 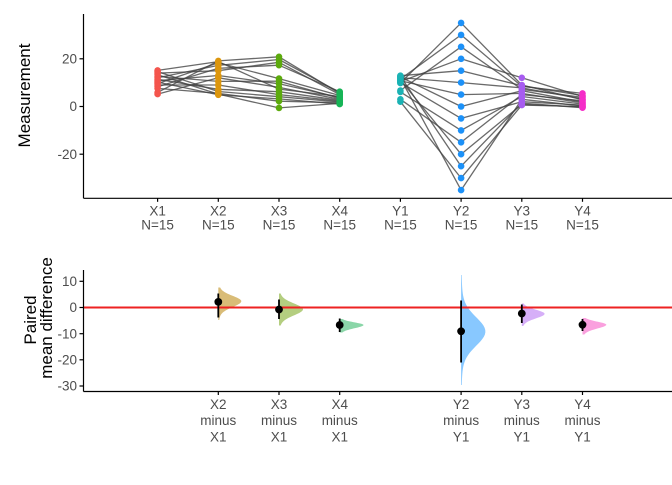 I want to click on svg-text: Measurement, so click(x=24, y=95).